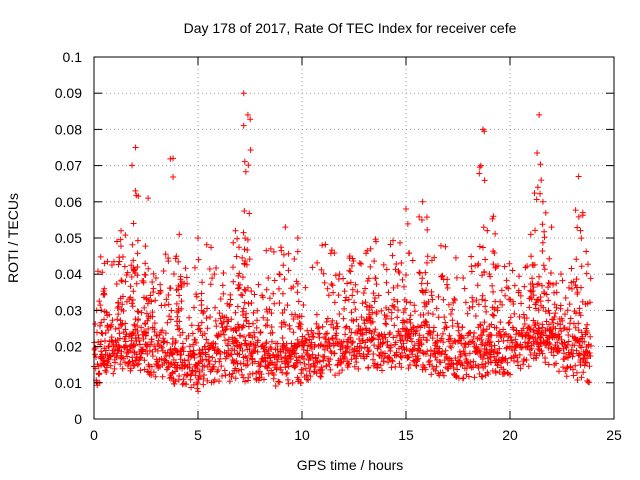 The height and width of the screenshot is (480, 640). I want to click on y-tick-label: 0.1, so click(73, 57).